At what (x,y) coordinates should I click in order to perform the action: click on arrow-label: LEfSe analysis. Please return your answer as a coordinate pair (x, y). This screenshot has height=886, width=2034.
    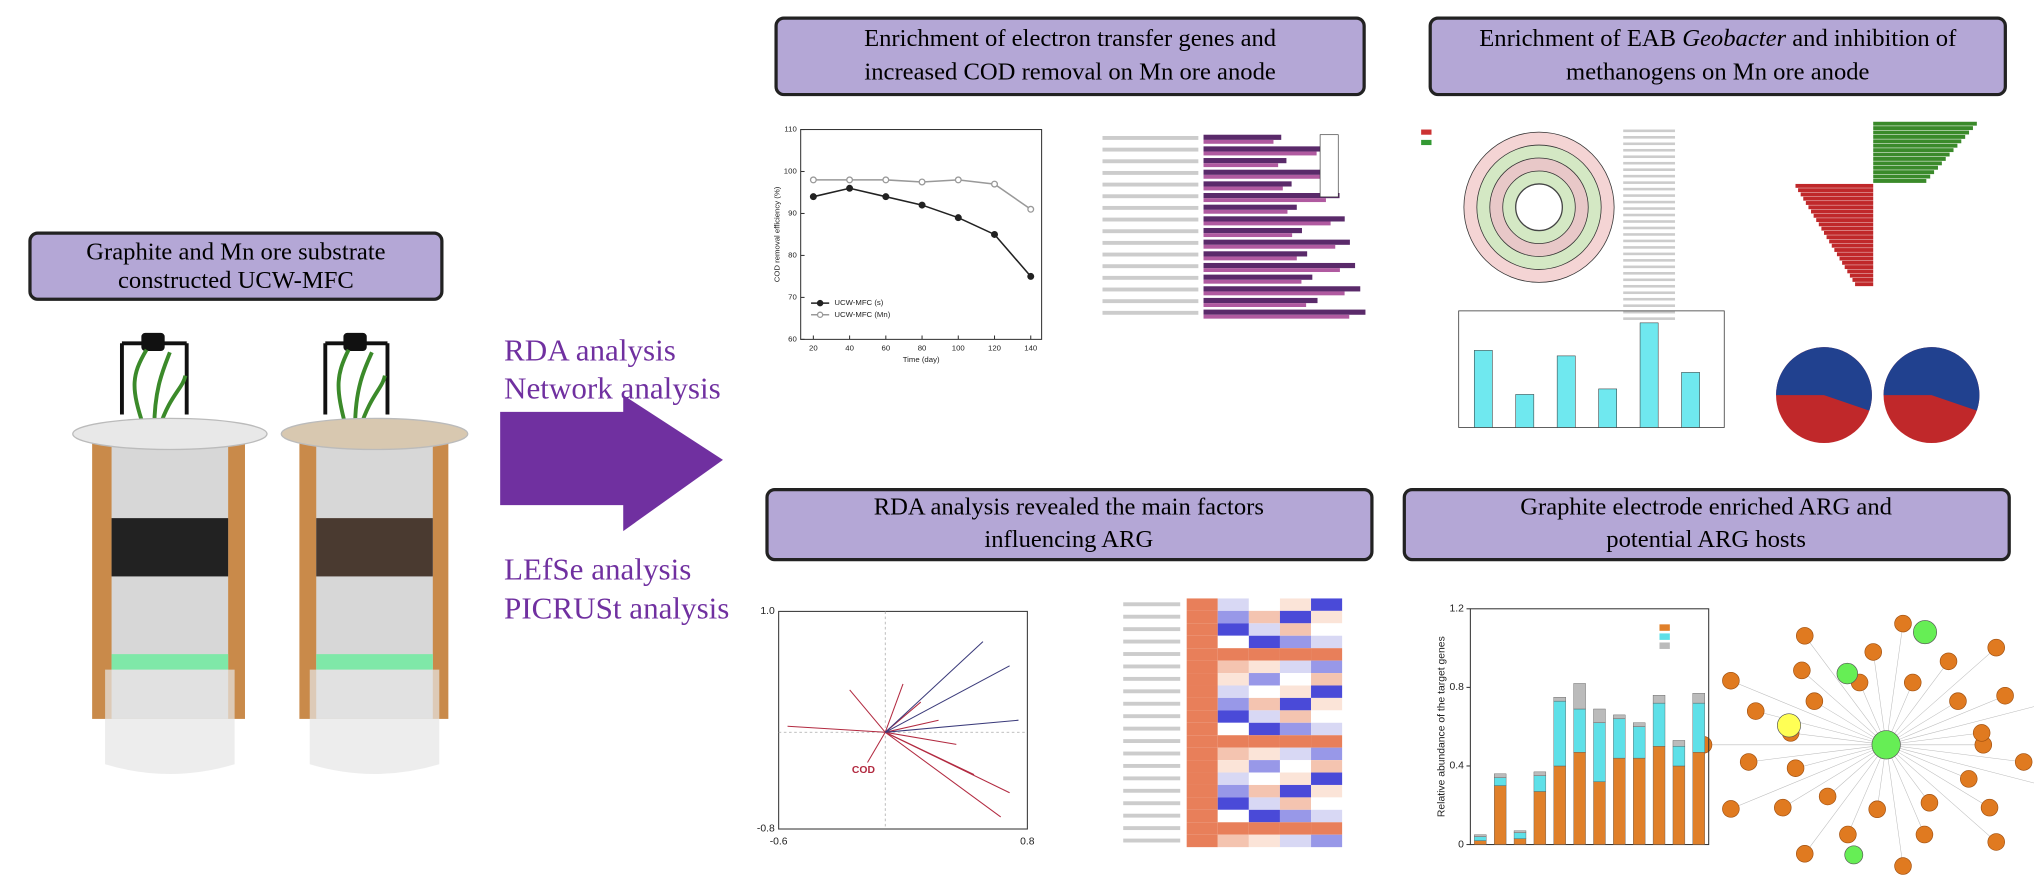
    Looking at the image, I should click on (597, 569).